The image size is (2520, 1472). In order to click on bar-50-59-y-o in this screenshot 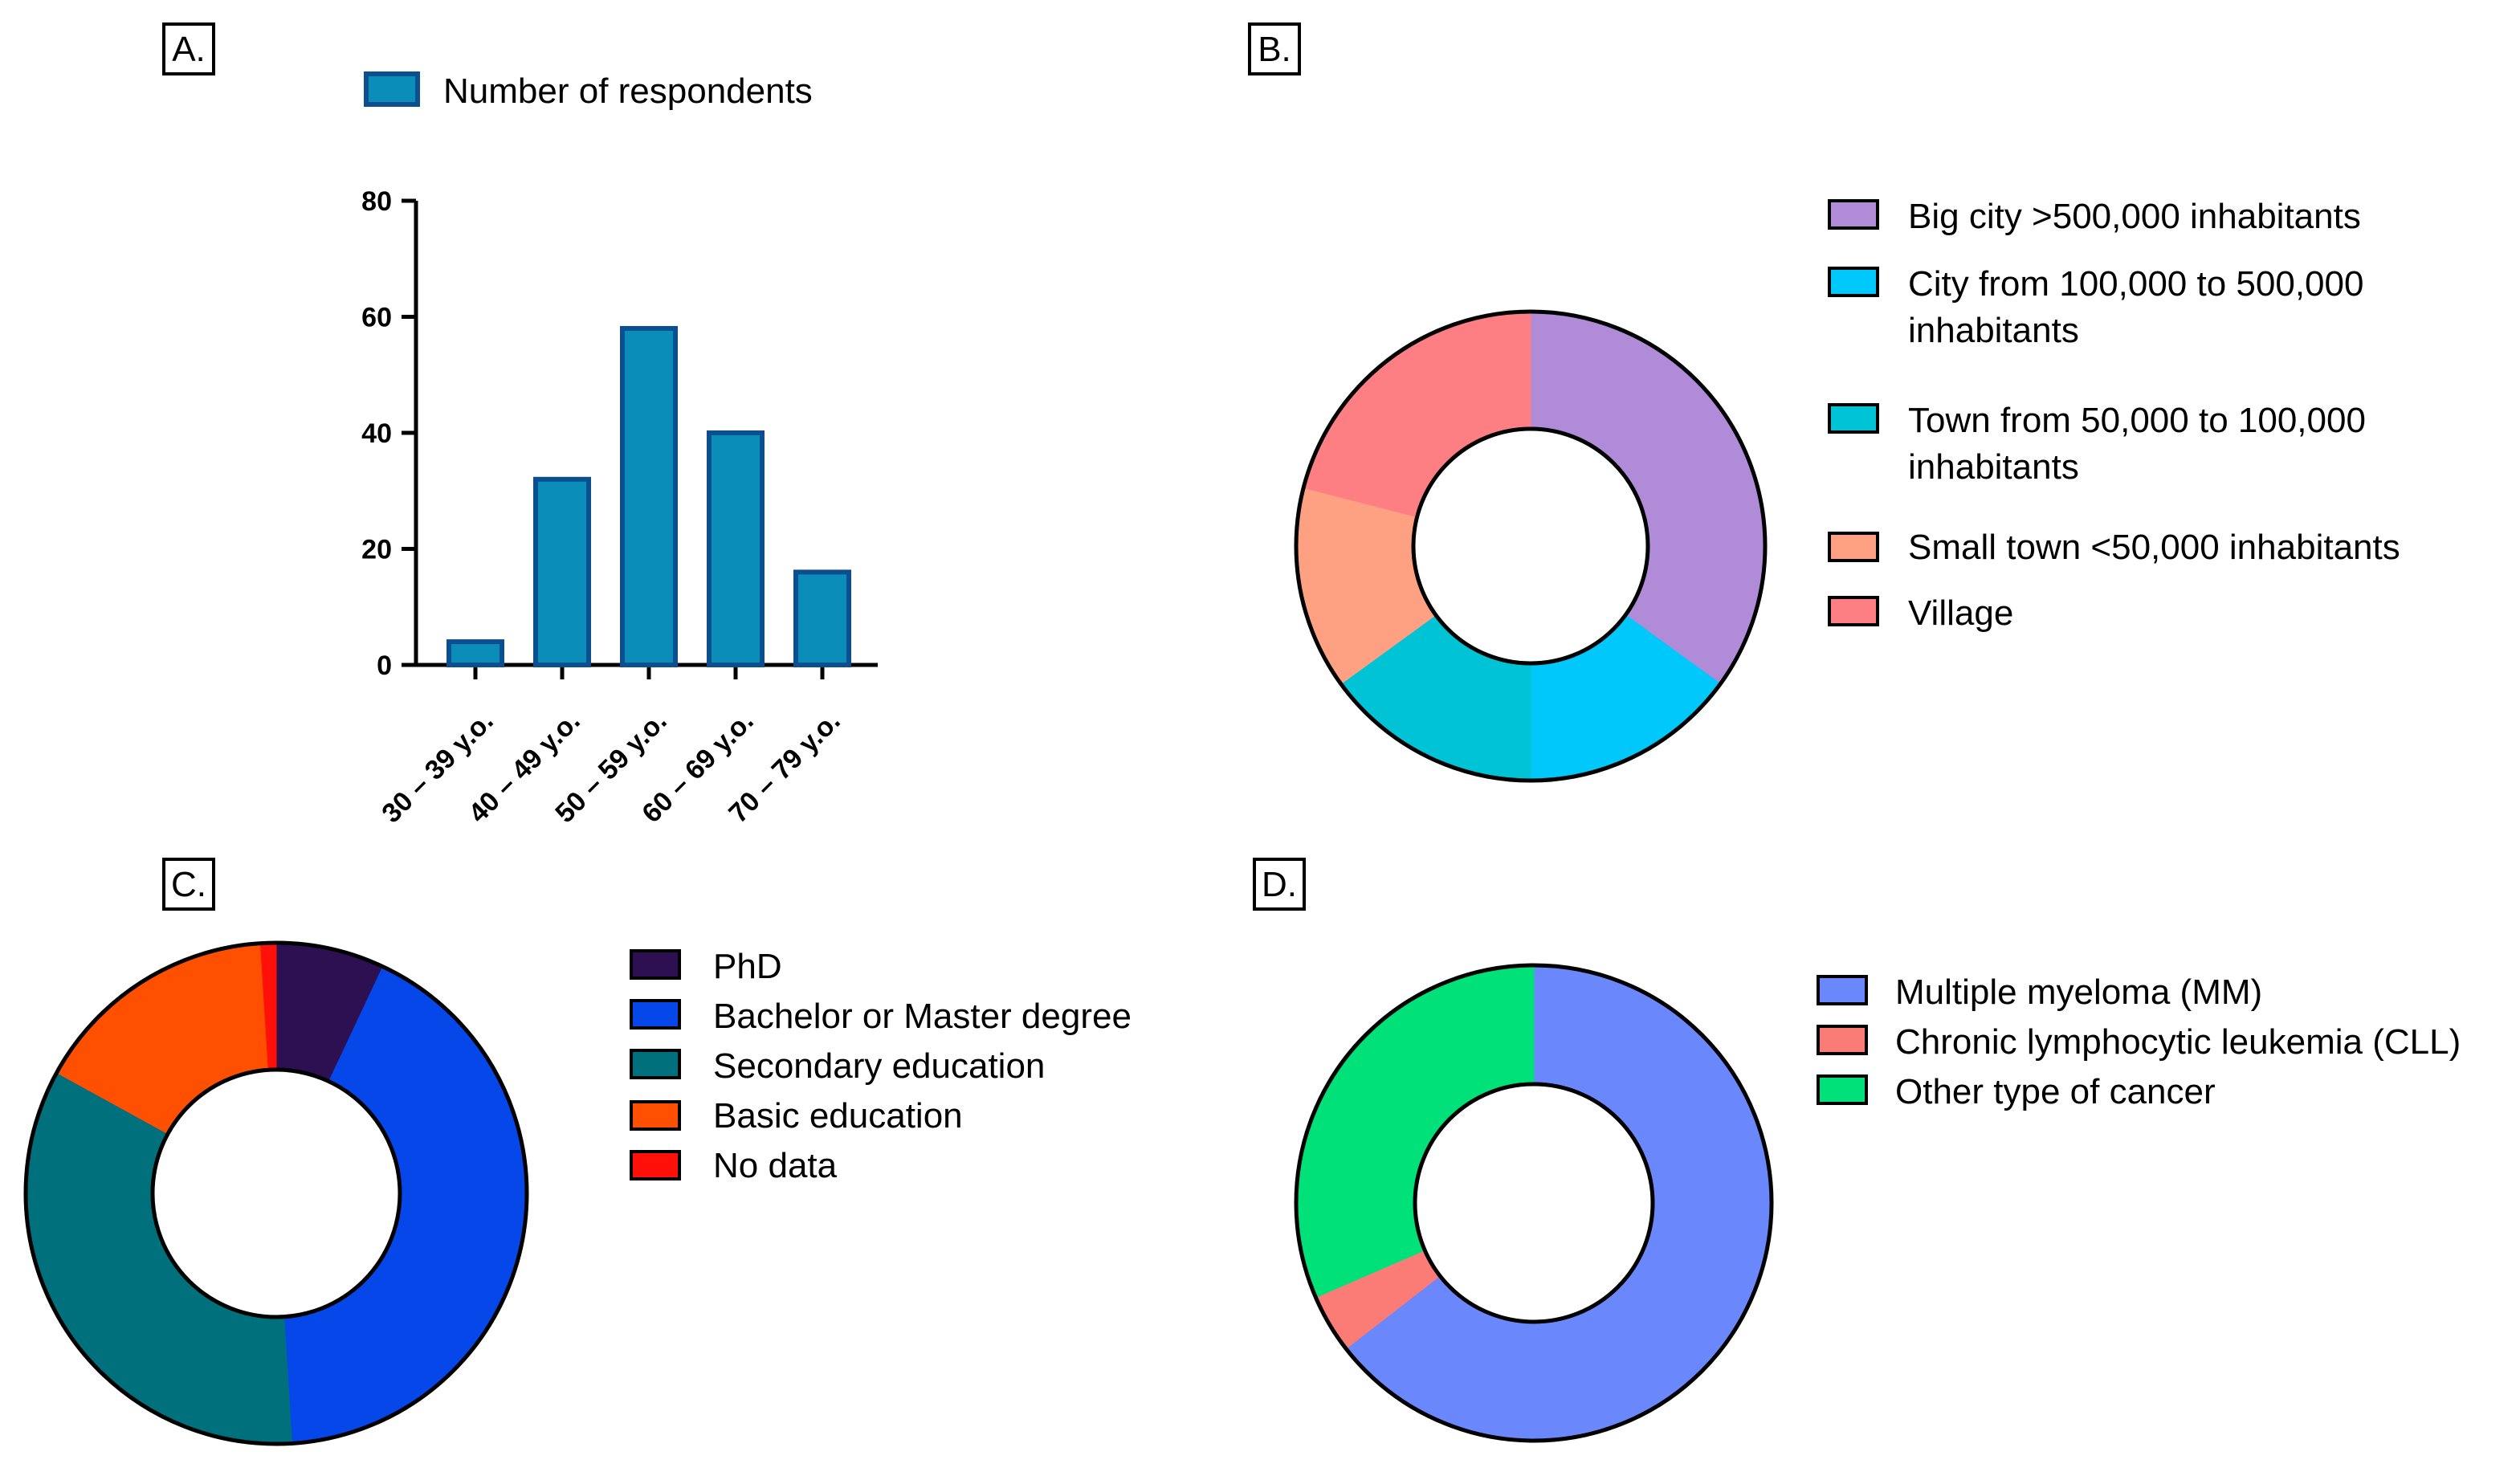, I will do `click(649, 496)`.